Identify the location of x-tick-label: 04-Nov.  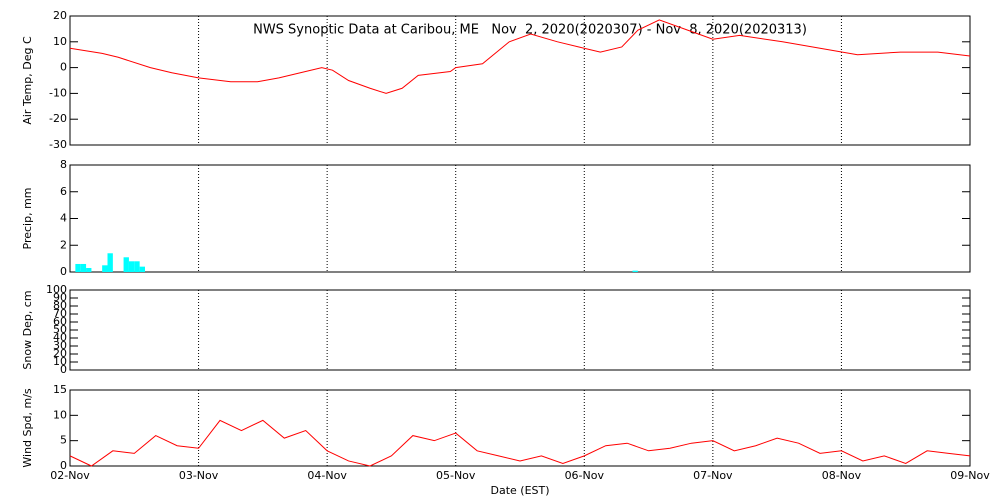
(327, 475).